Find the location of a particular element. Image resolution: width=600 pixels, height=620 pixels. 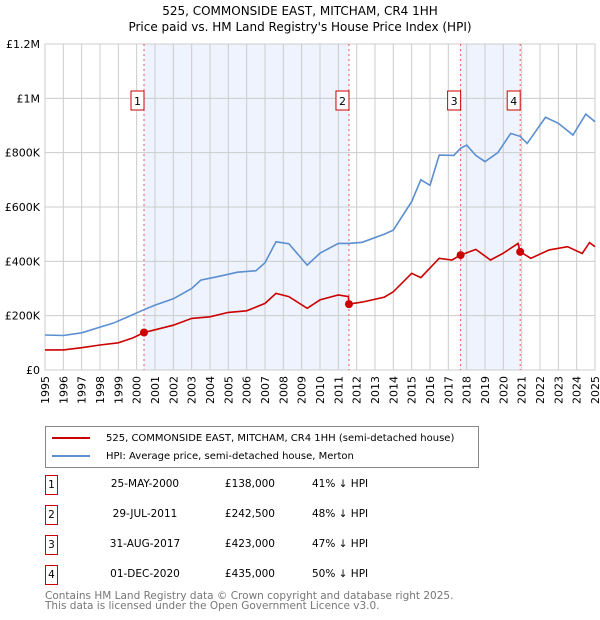

y-tick-label: £600K is located at coordinates (23, 207).